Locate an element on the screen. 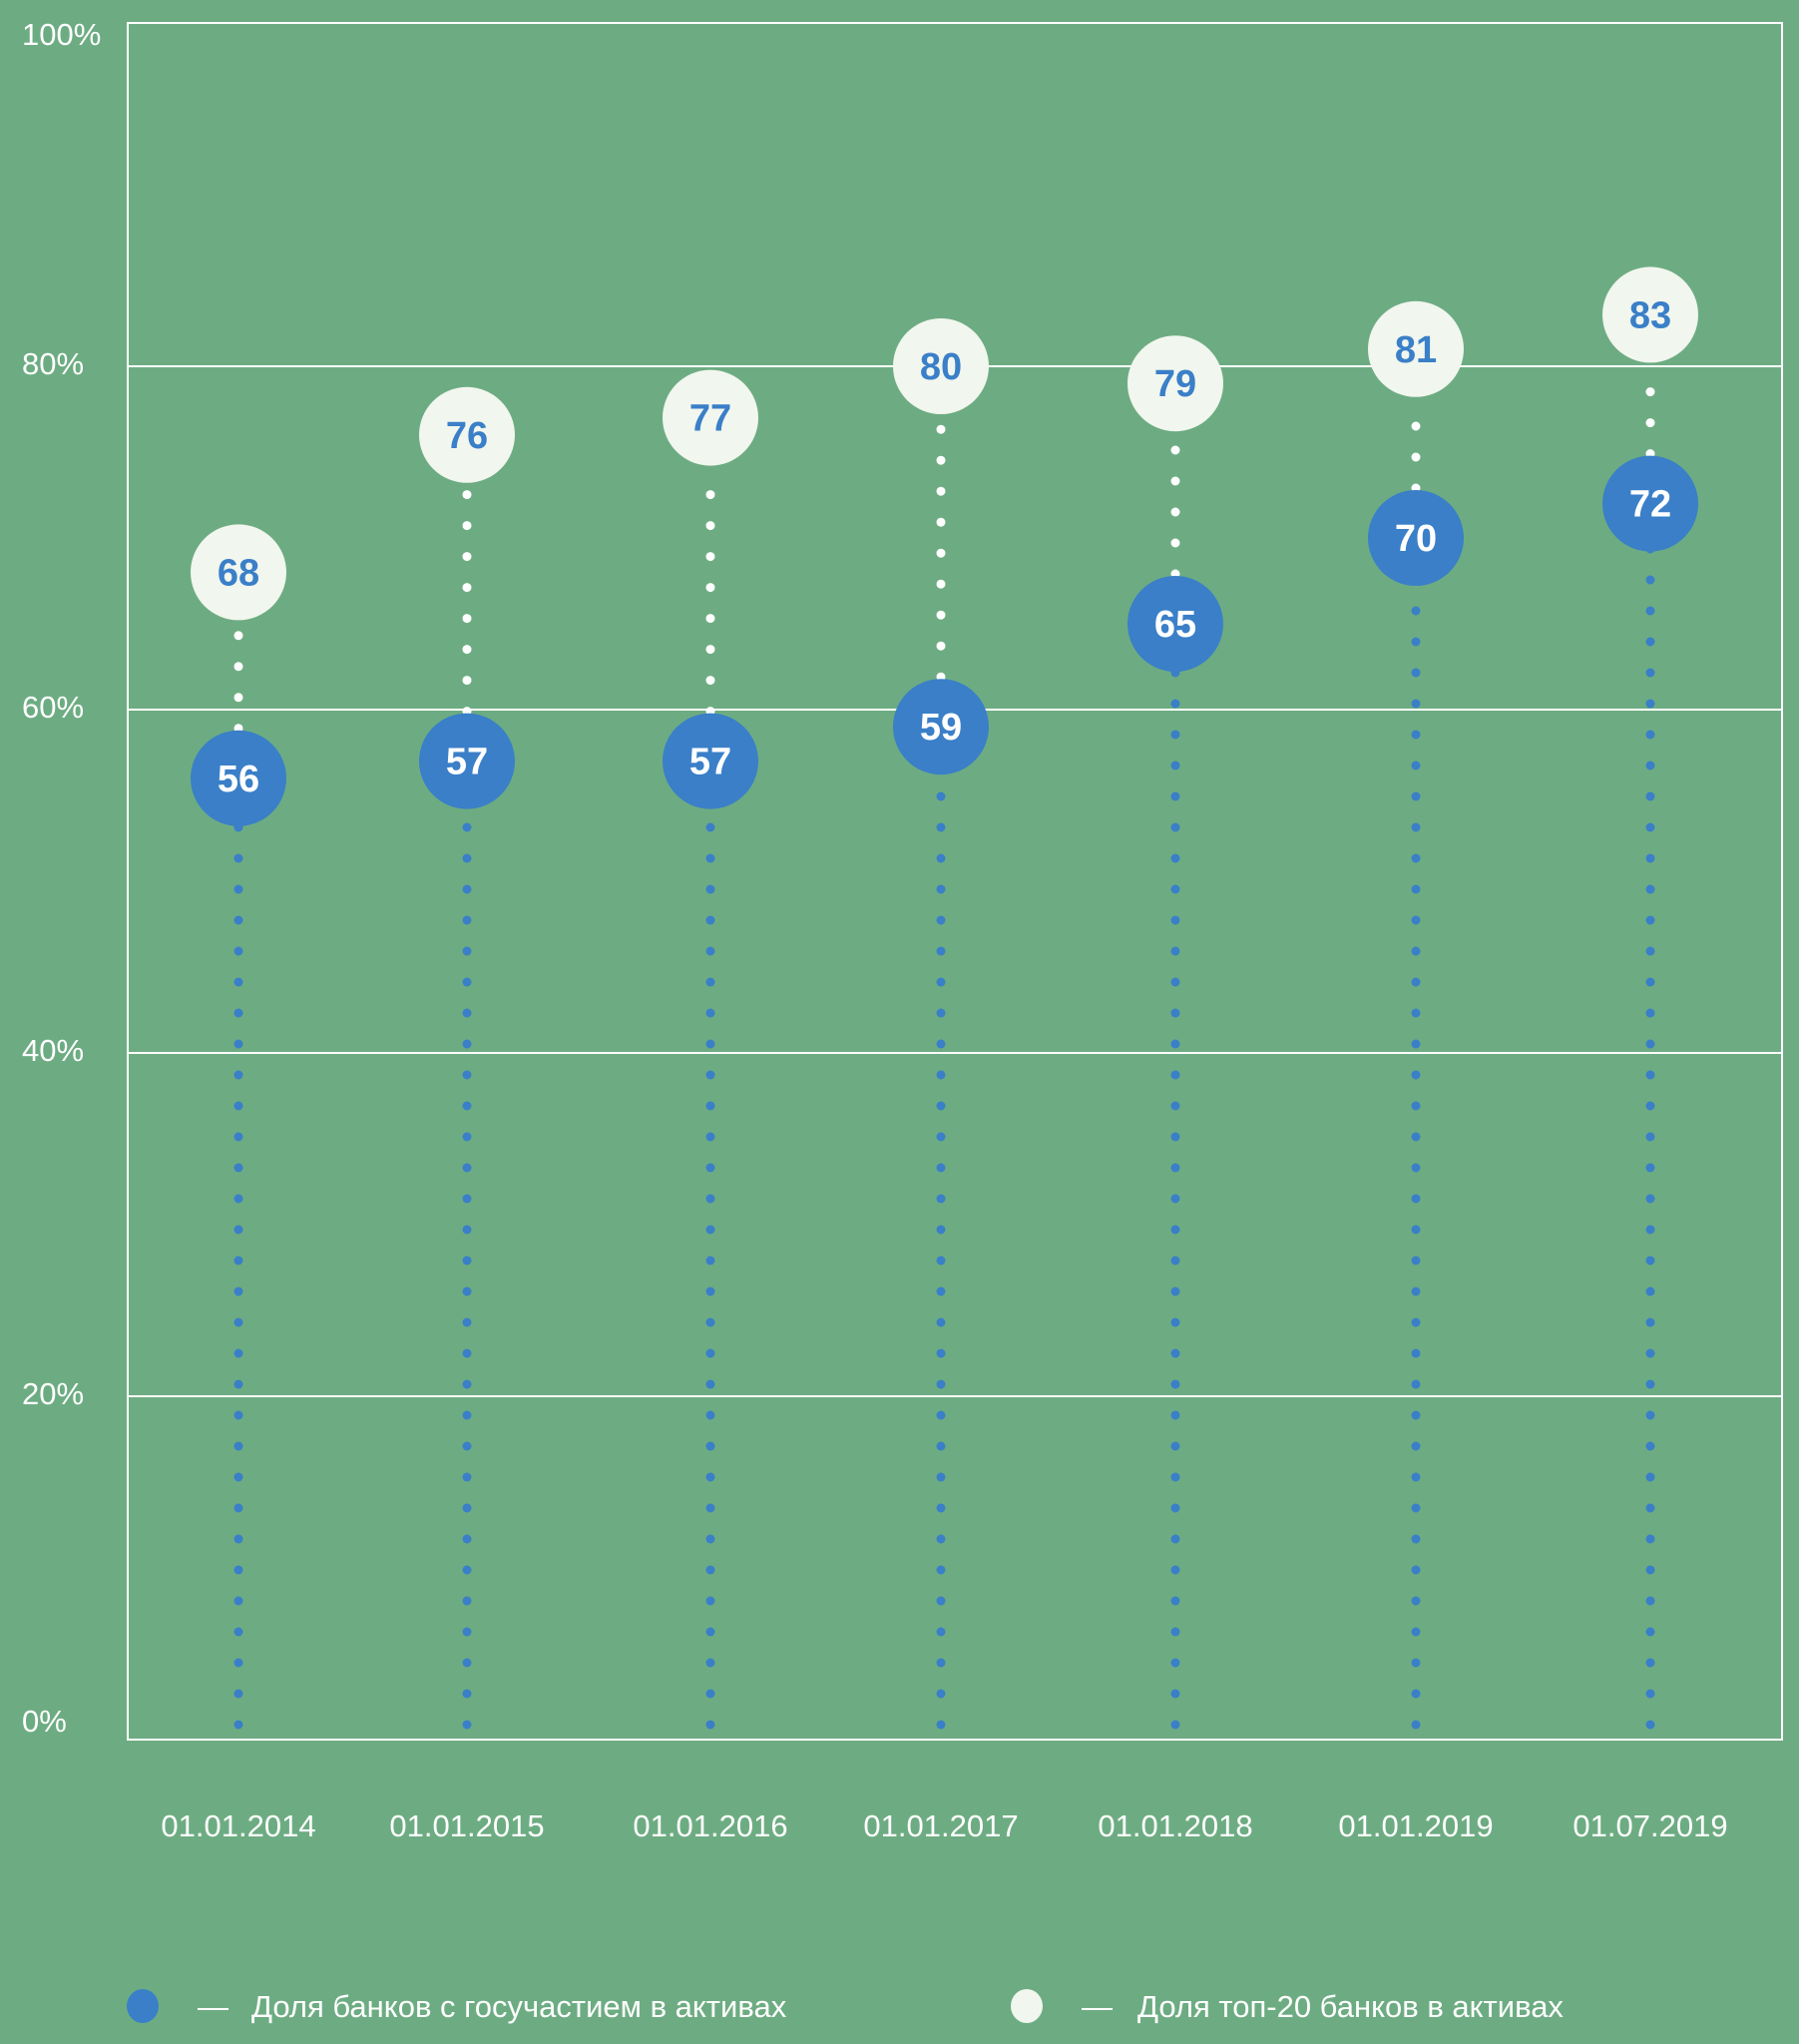 The height and width of the screenshot is (2044, 1799). legend-dash: — is located at coordinates (1097, 2006).